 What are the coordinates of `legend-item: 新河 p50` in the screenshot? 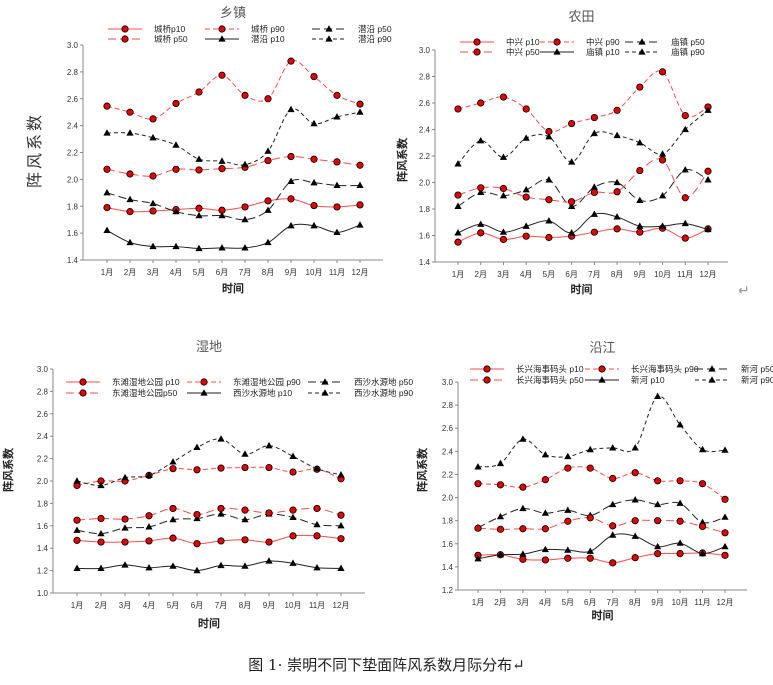 It's located at (734, 369).